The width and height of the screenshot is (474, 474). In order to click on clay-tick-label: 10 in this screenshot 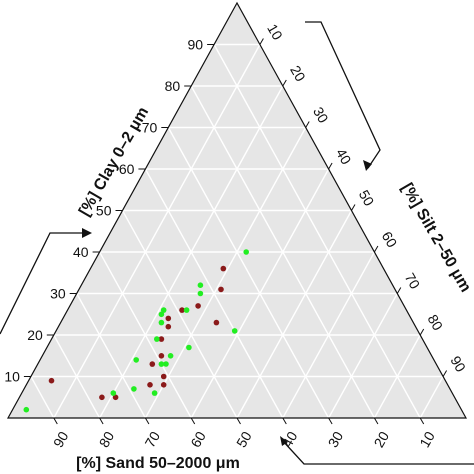, I will do `click(12, 377)`.